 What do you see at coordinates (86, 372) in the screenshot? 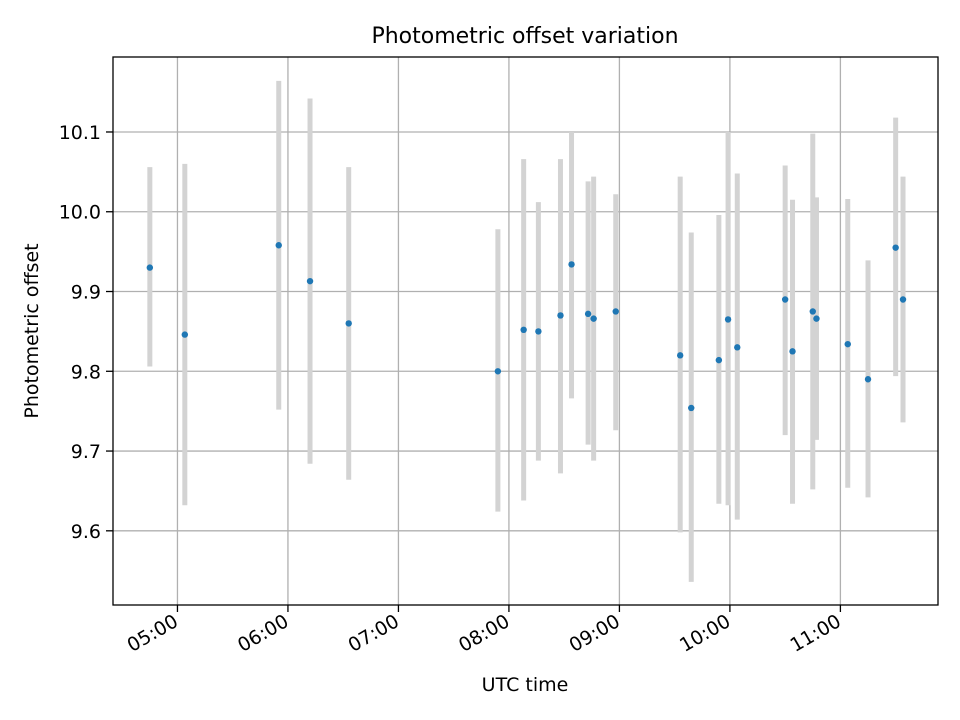
I see `y-tick-label: 9.8` at bounding box center [86, 372].